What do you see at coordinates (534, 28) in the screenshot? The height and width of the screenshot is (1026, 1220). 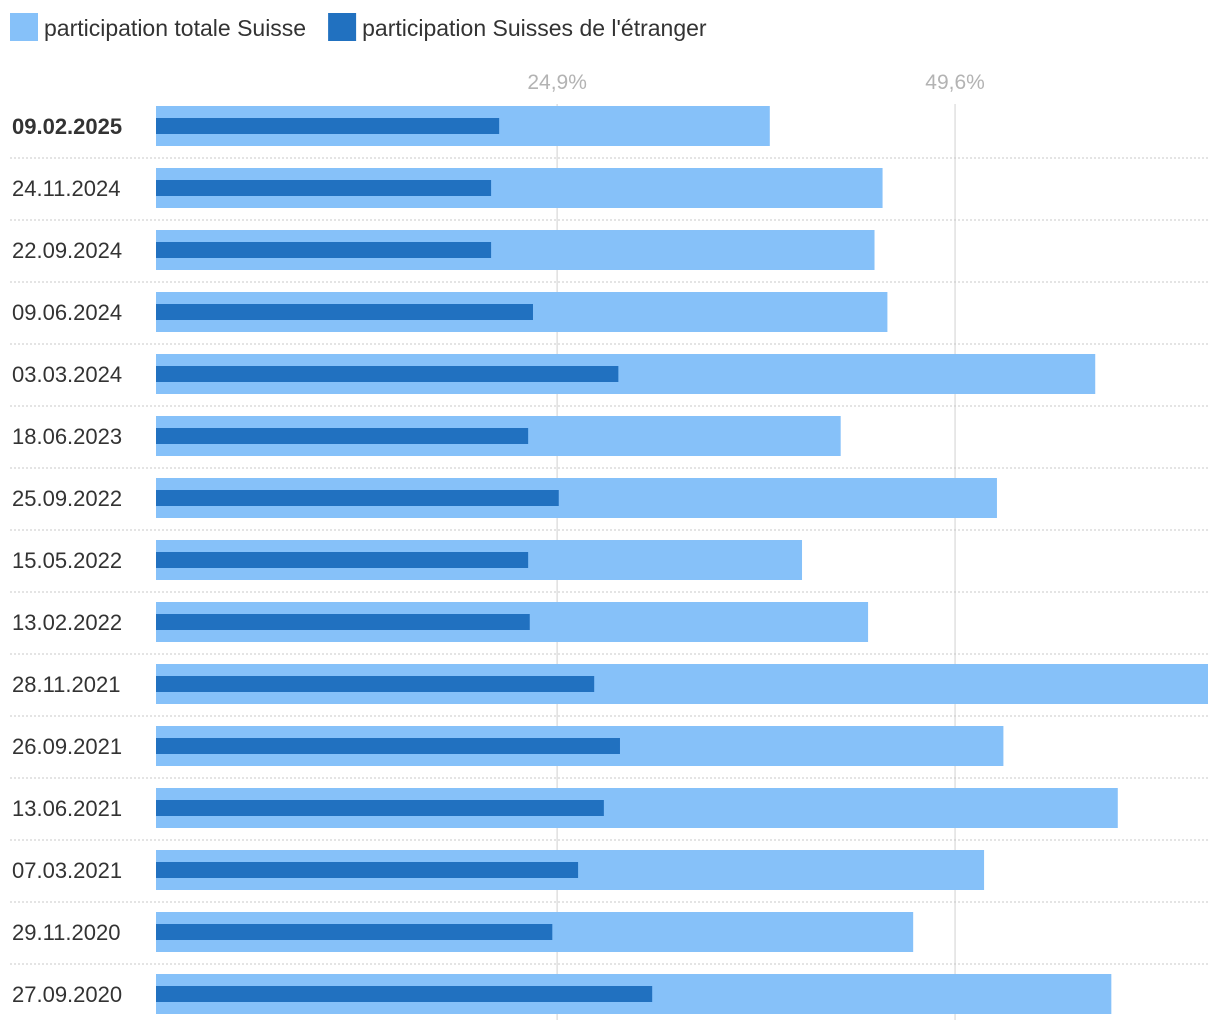 I see `legend-label-2: participation Suisses de l'étranger` at bounding box center [534, 28].